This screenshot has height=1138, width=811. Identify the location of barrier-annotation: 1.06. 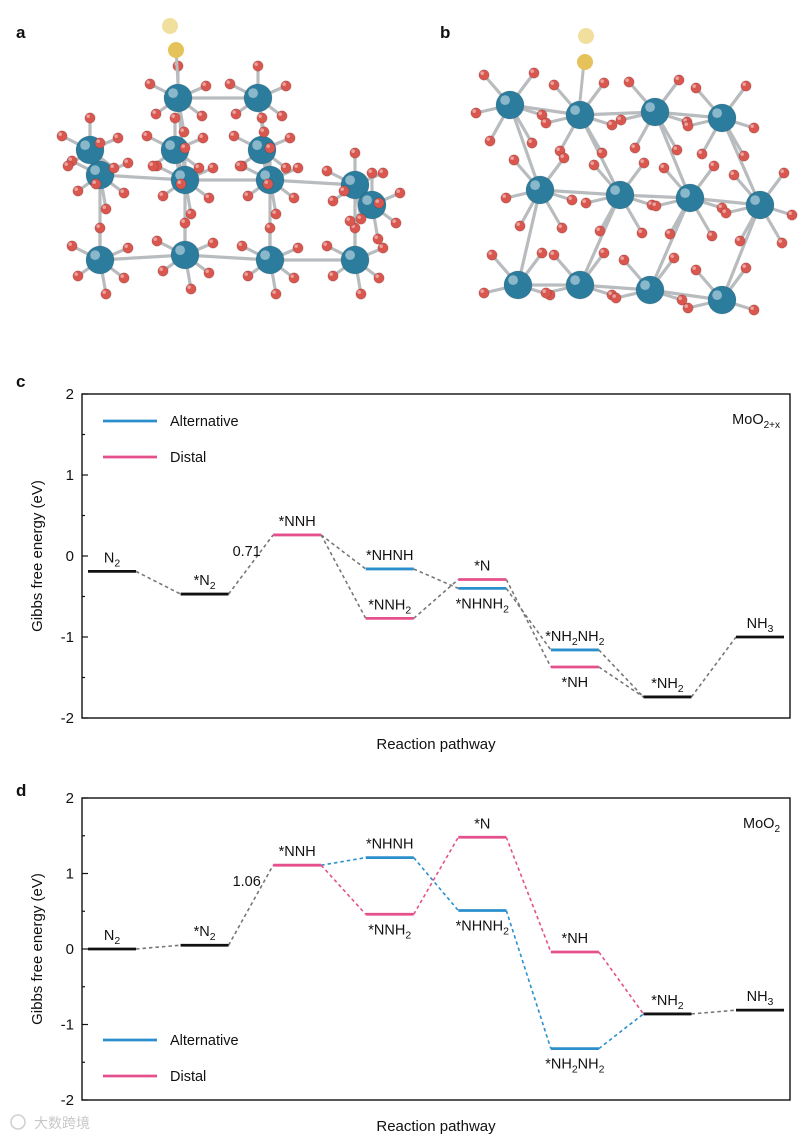
(247, 882).